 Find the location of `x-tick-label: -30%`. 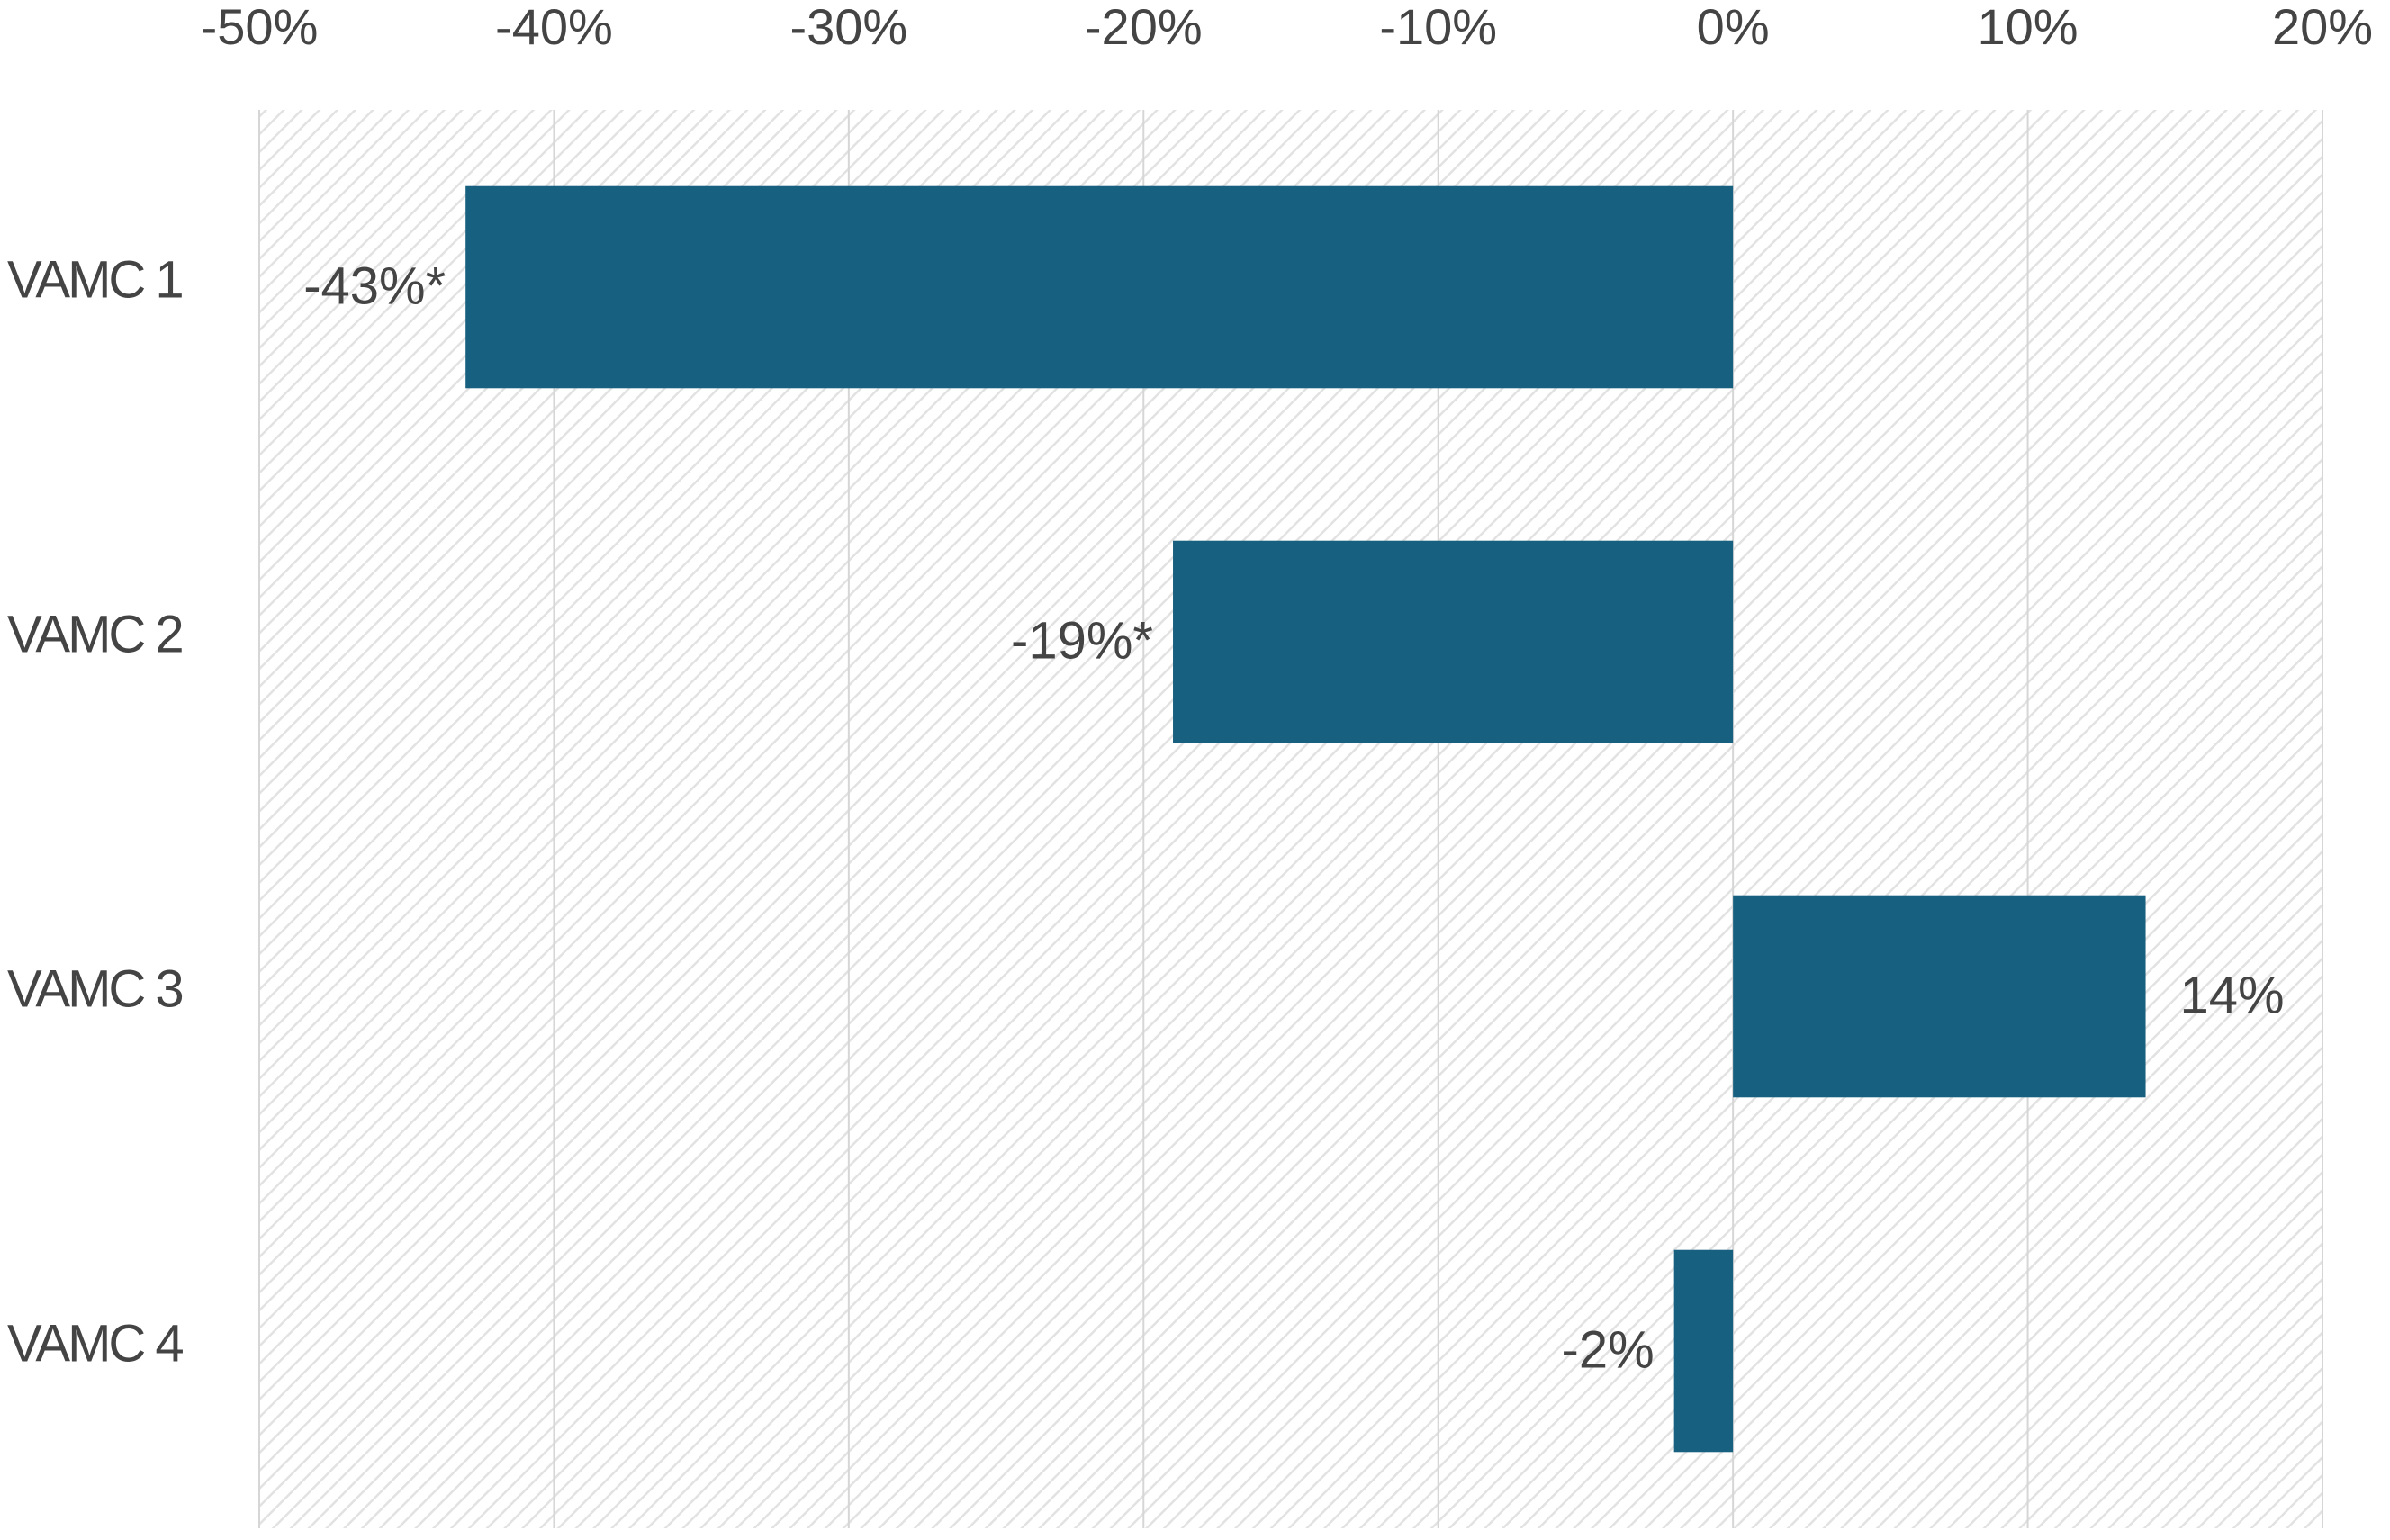

x-tick-label: -30% is located at coordinates (848, 27).